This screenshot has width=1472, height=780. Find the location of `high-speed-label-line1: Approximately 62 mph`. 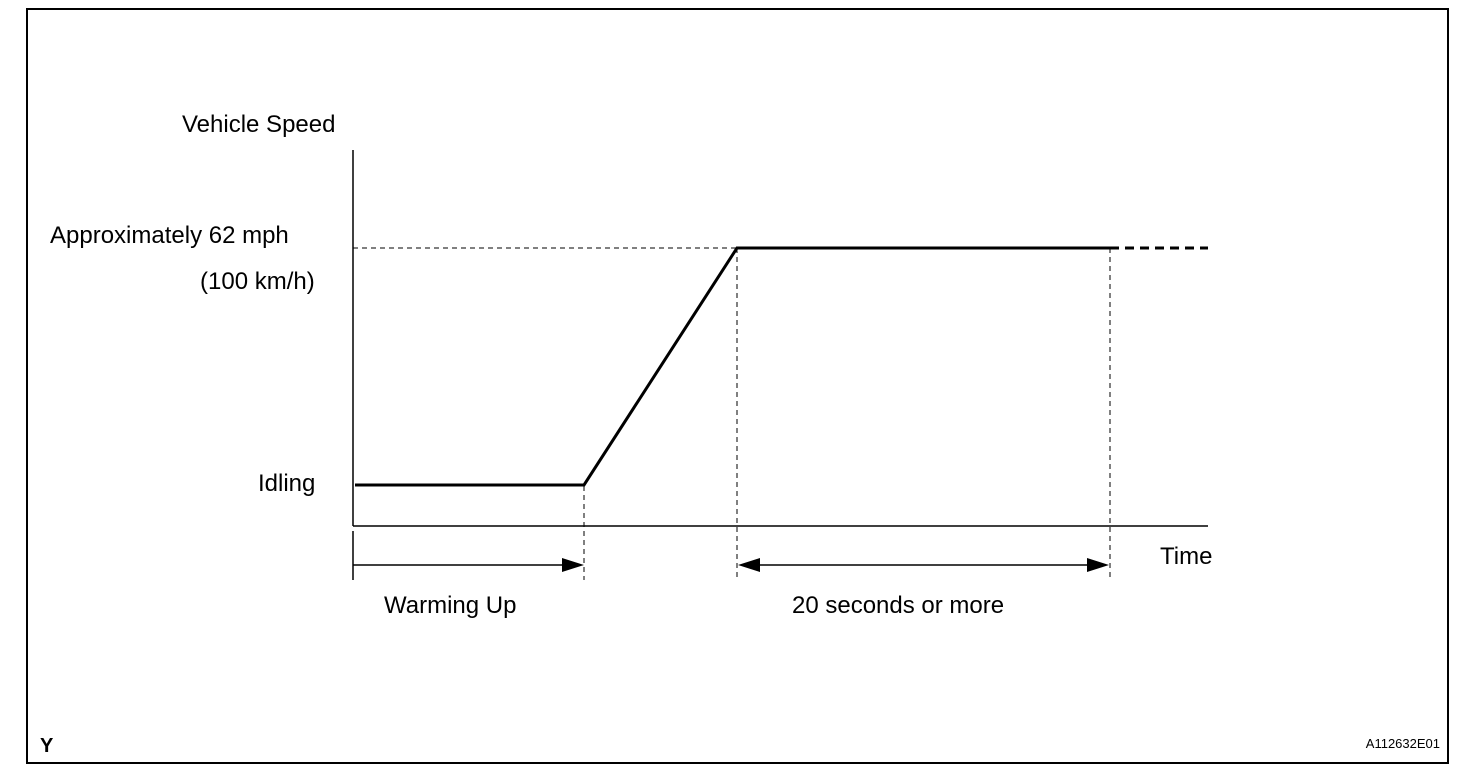

high-speed-label-line1: Approximately 62 mph is located at coordinates (169, 235).